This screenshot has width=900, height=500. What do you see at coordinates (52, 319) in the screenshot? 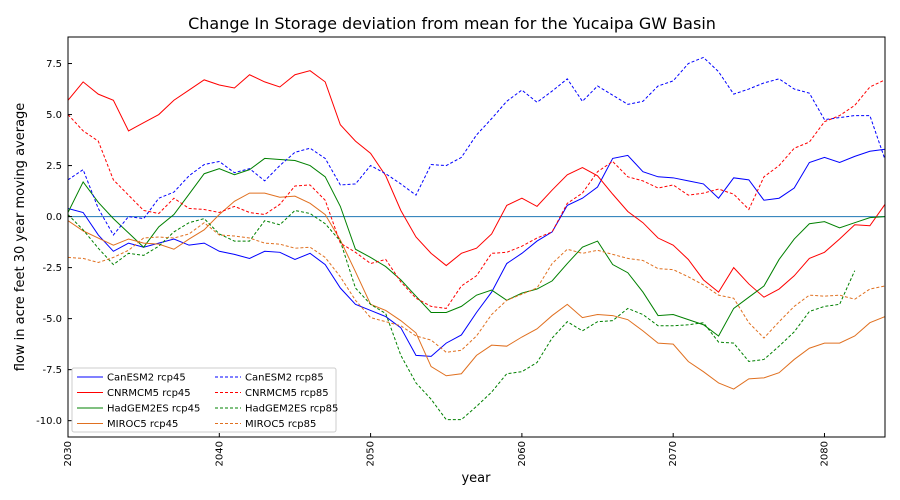
I see `y-tick-label: -5.0` at bounding box center [52, 319].